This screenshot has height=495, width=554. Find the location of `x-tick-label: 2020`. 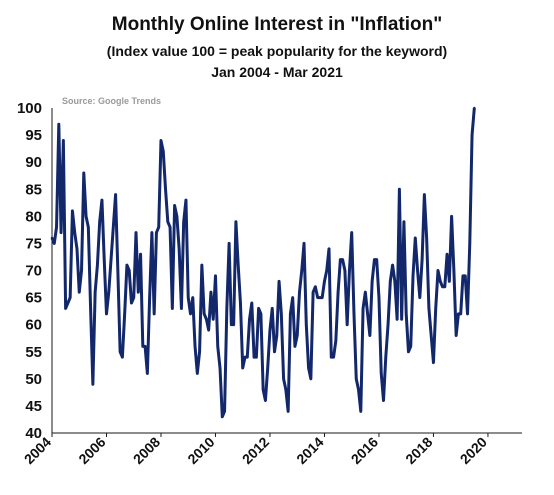

x-tick-label: 2020 is located at coordinates (473, 450).